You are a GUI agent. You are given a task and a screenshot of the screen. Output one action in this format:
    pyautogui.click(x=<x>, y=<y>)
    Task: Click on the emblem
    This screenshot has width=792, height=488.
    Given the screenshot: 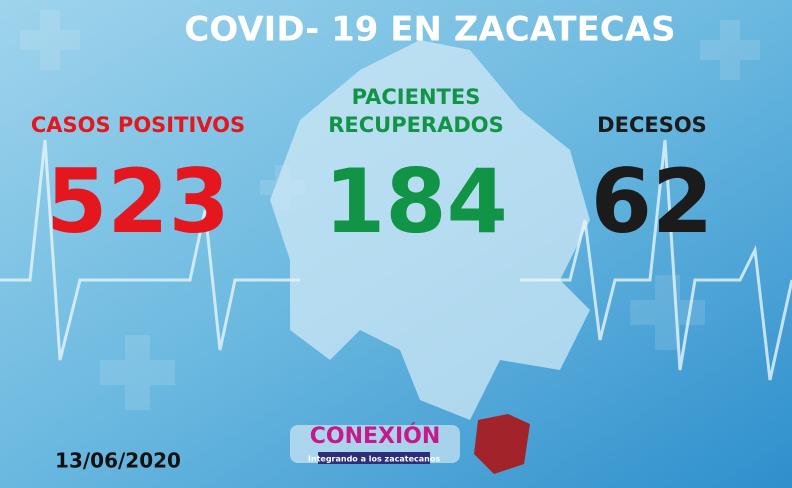 What is the action you would take?
    pyautogui.click(x=502, y=444)
    